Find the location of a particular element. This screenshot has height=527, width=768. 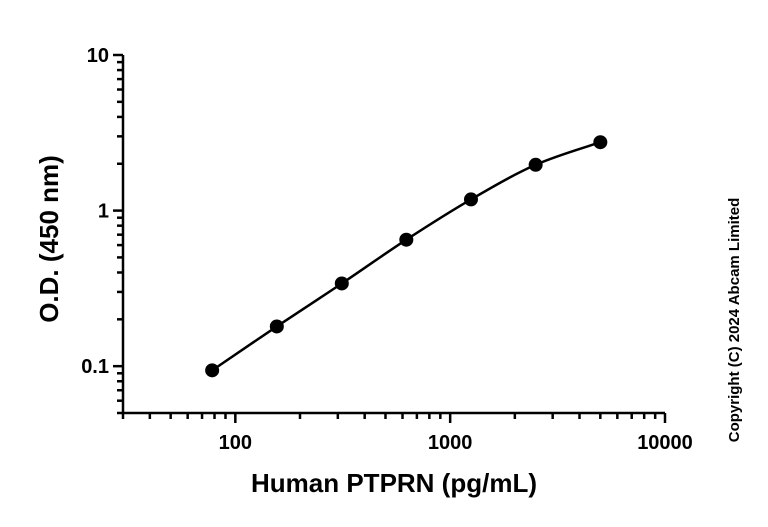

x-tick-label: 1000 is located at coordinates (450, 443).